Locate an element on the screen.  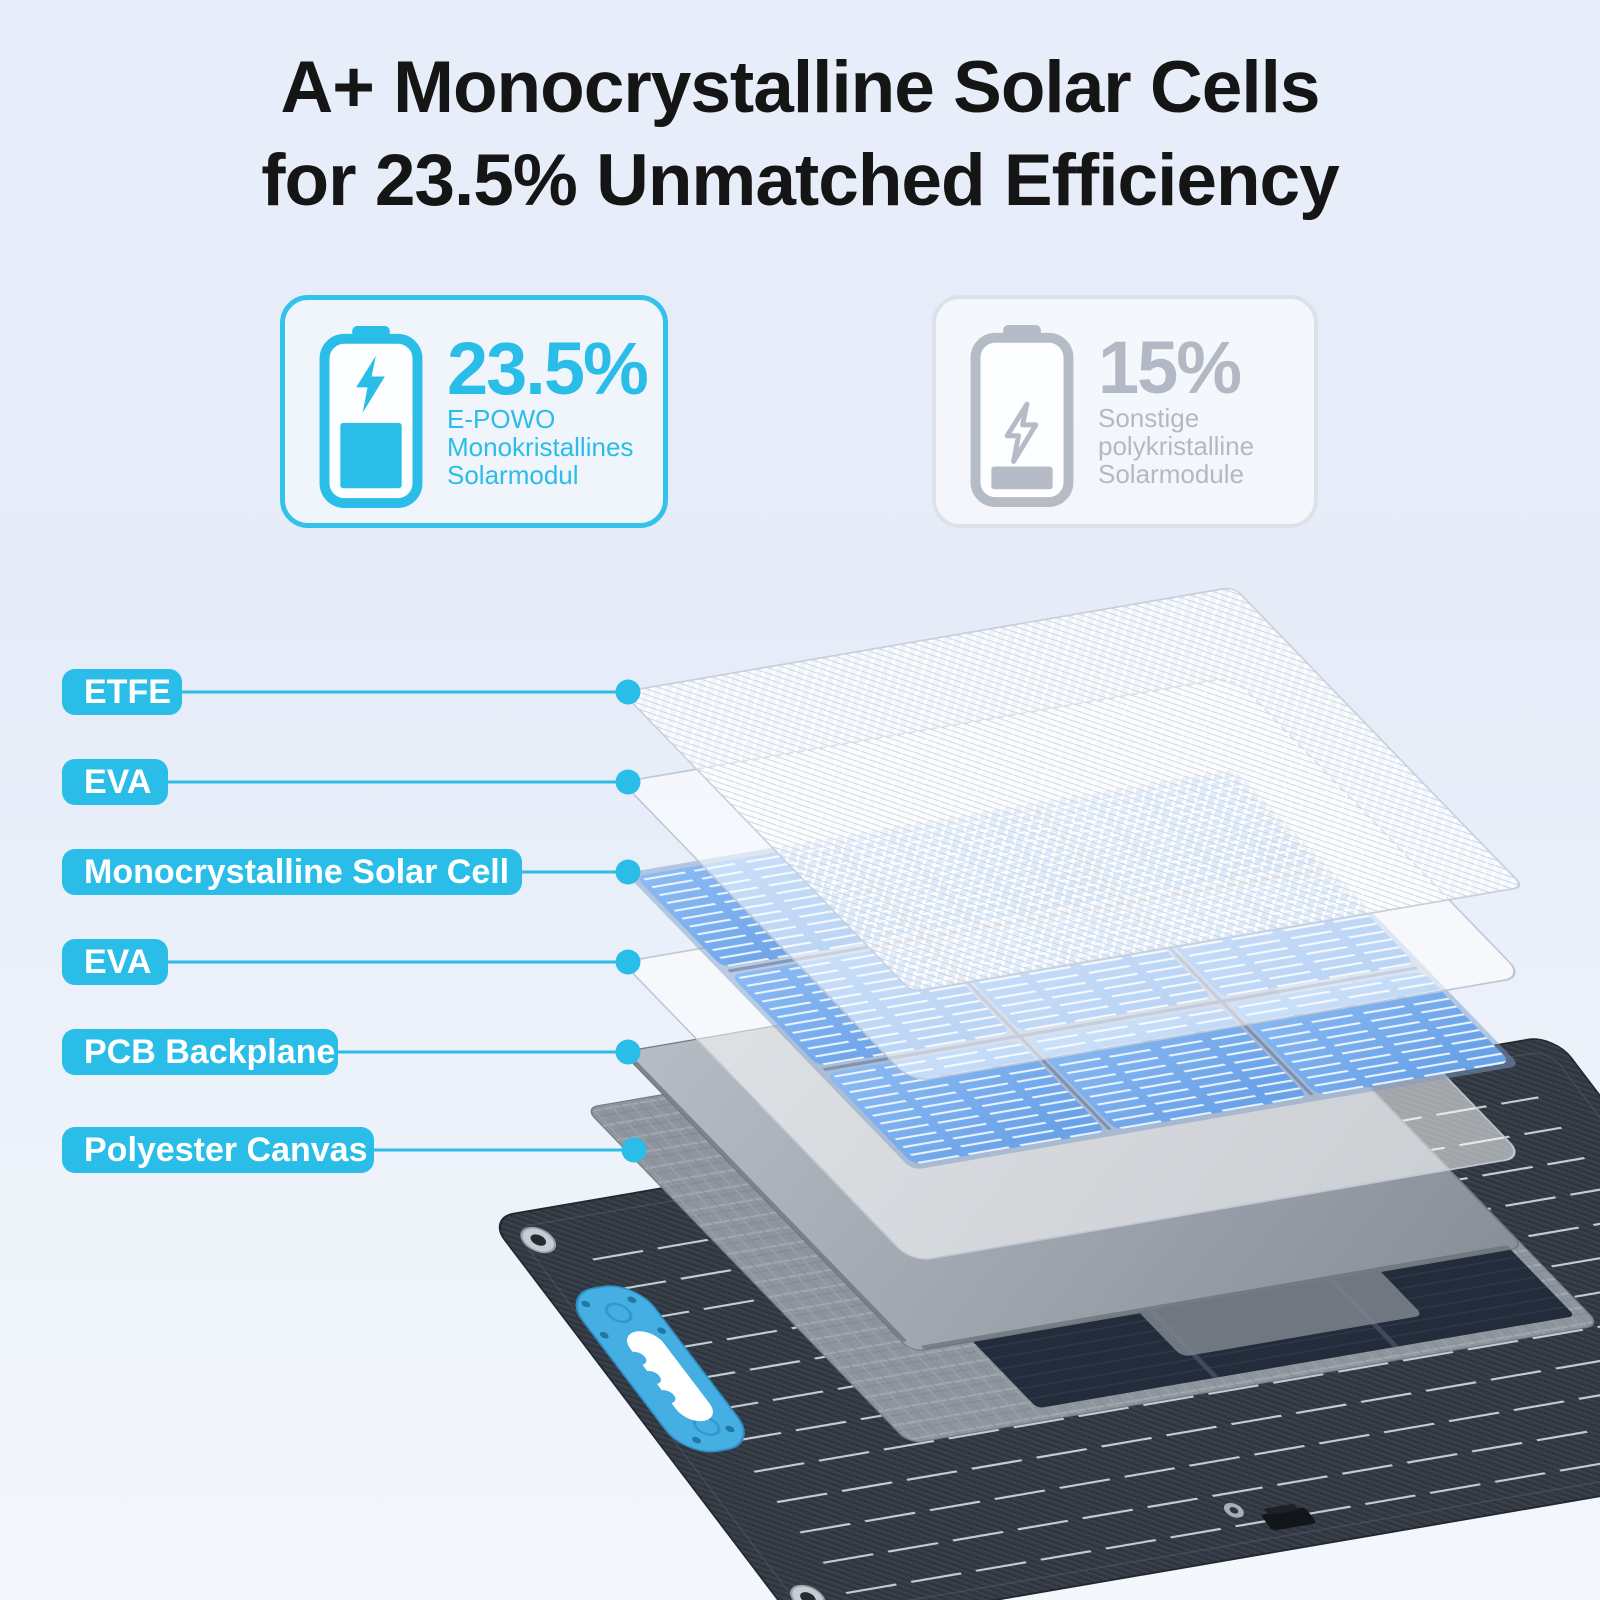
badge-caption-line: Solarmodule is located at coordinates (1171, 473).